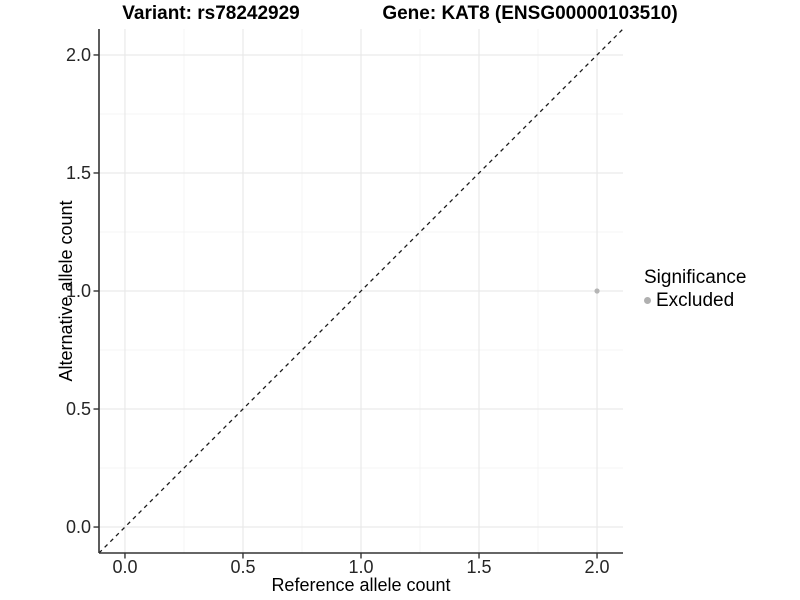  What do you see at coordinates (530, 13) in the screenshot?
I see `plot-title-gene: Gene: KAT8 (ENSG00000103510)` at bounding box center [530, 13].